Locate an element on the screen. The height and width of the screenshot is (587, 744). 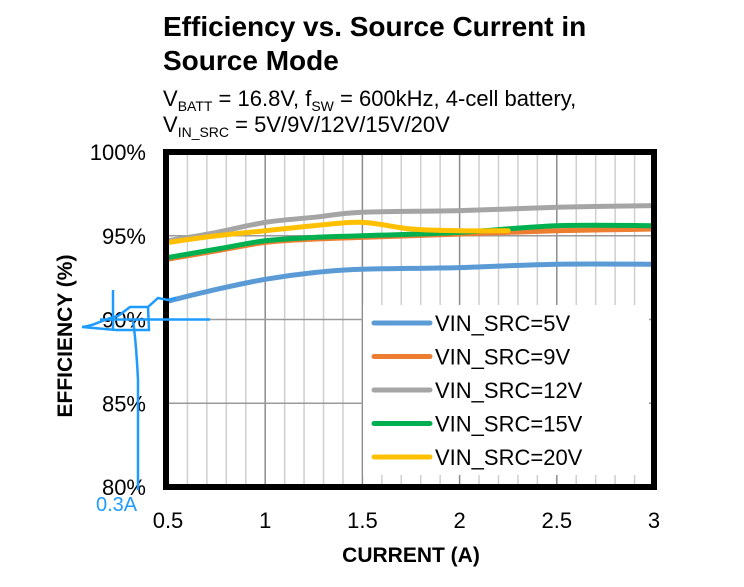
y-tick-label: 95% is located at coordinates (124, 236).